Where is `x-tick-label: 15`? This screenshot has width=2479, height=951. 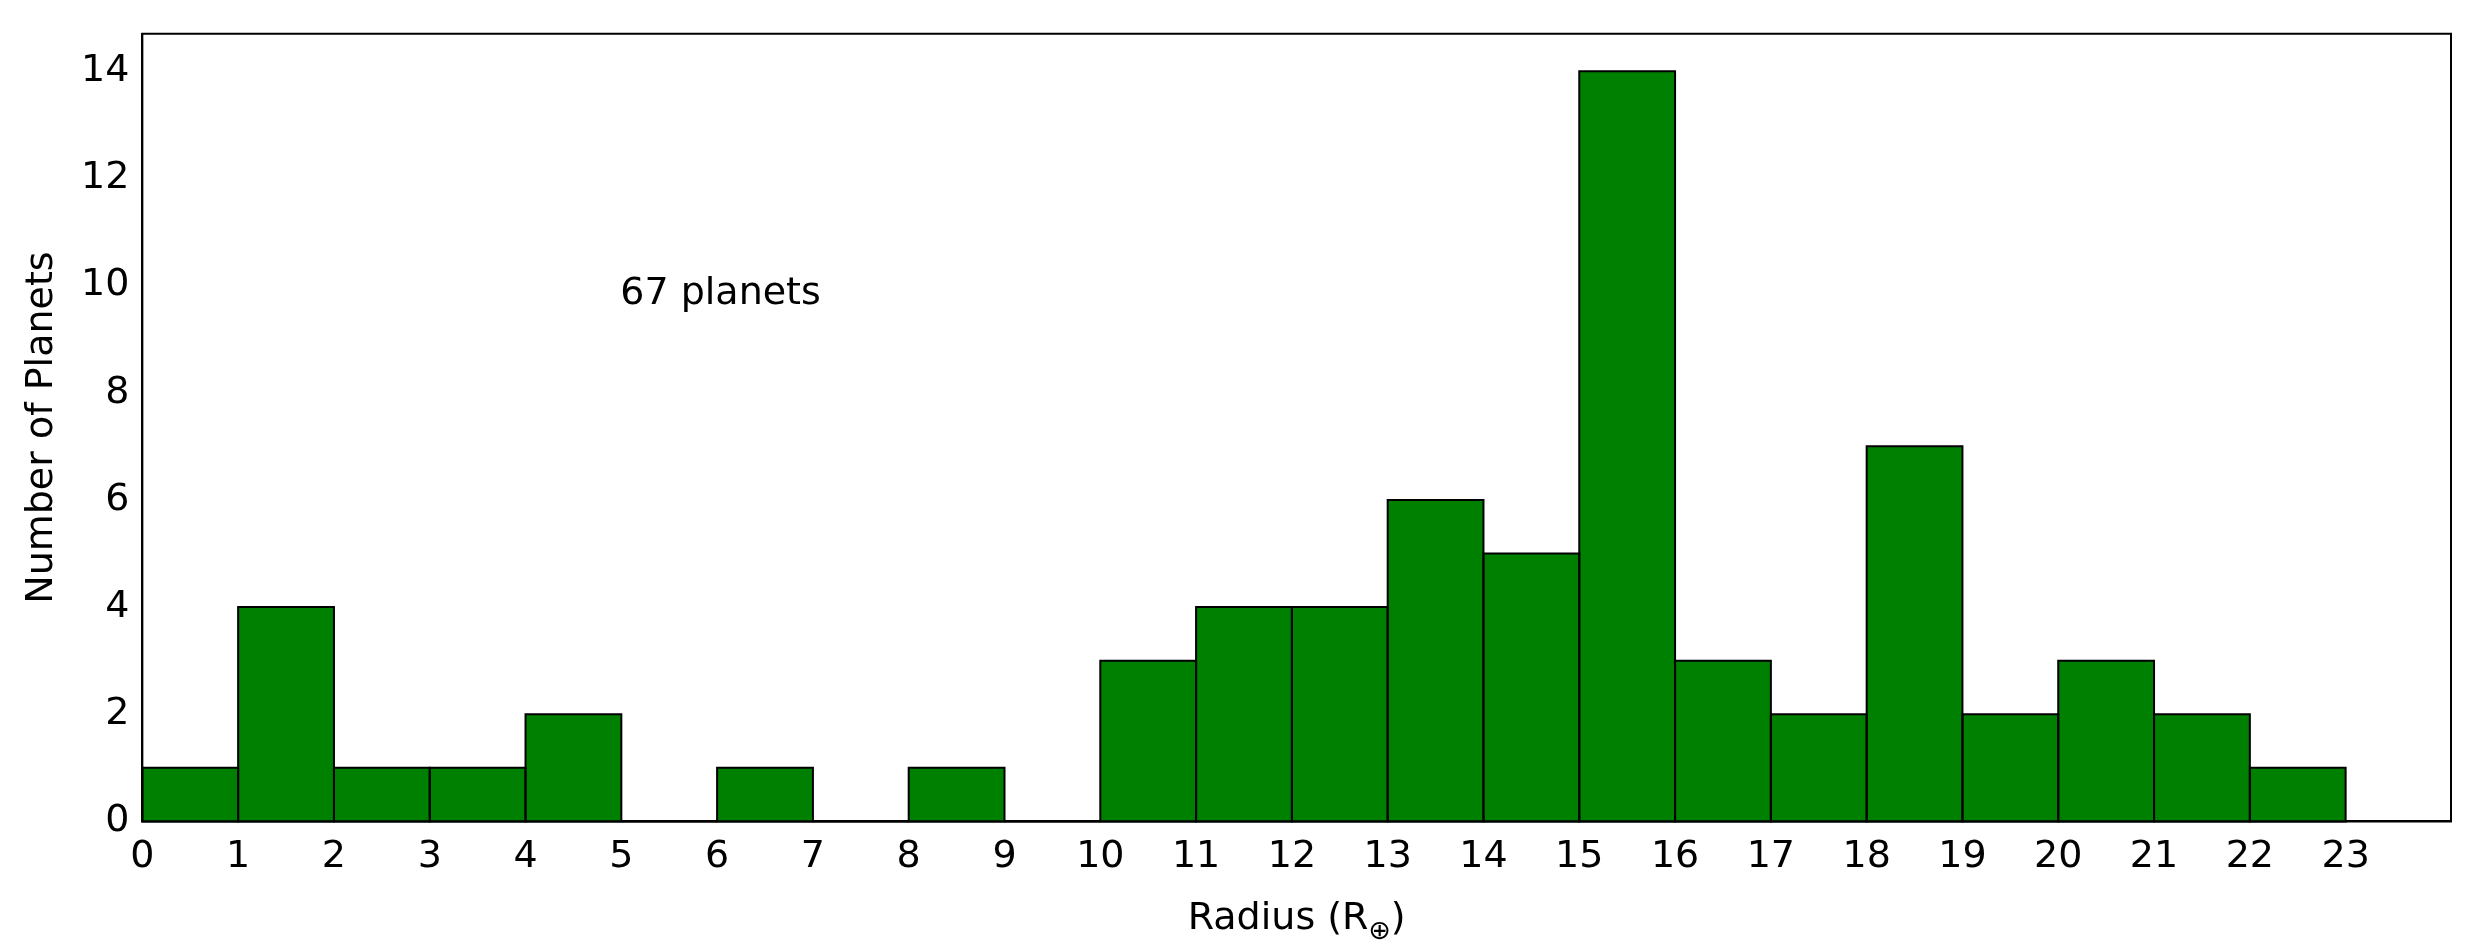 x-tick-label: 15 is located at coordinates (1579, 854).